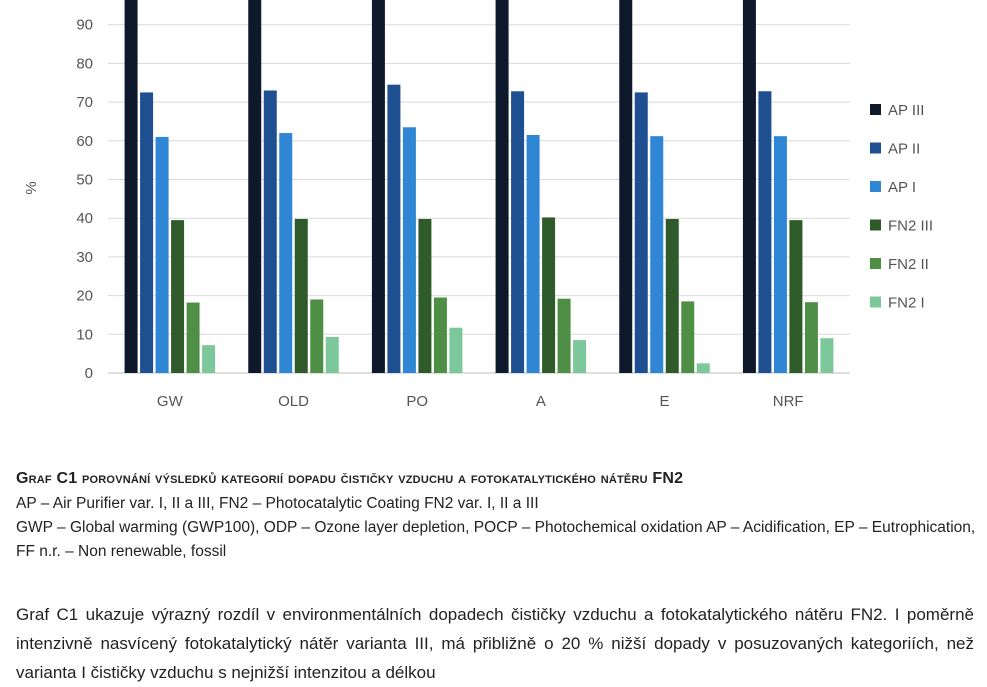 The image size is (987, 687). Describe the element at coordinates (904, 149) in the screenshot. I see `legend-label: AP II` at that location.